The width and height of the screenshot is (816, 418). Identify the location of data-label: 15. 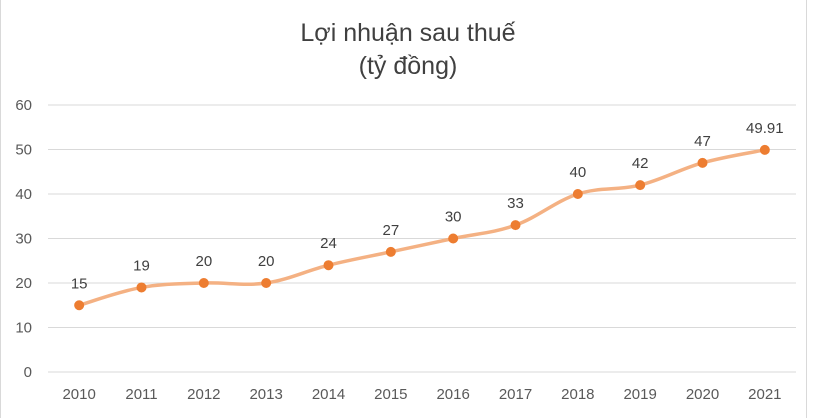
(79, 283).